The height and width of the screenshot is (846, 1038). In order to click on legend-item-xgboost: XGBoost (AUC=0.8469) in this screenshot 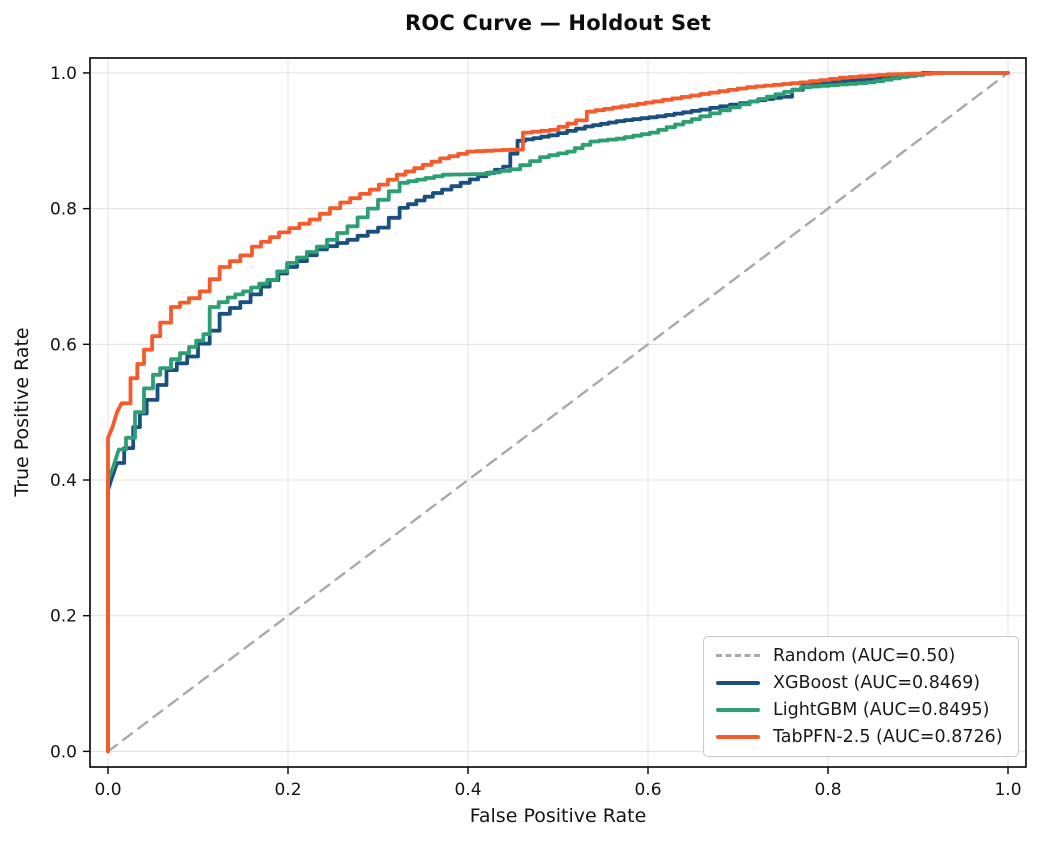, I will do `click(861, 683)`.